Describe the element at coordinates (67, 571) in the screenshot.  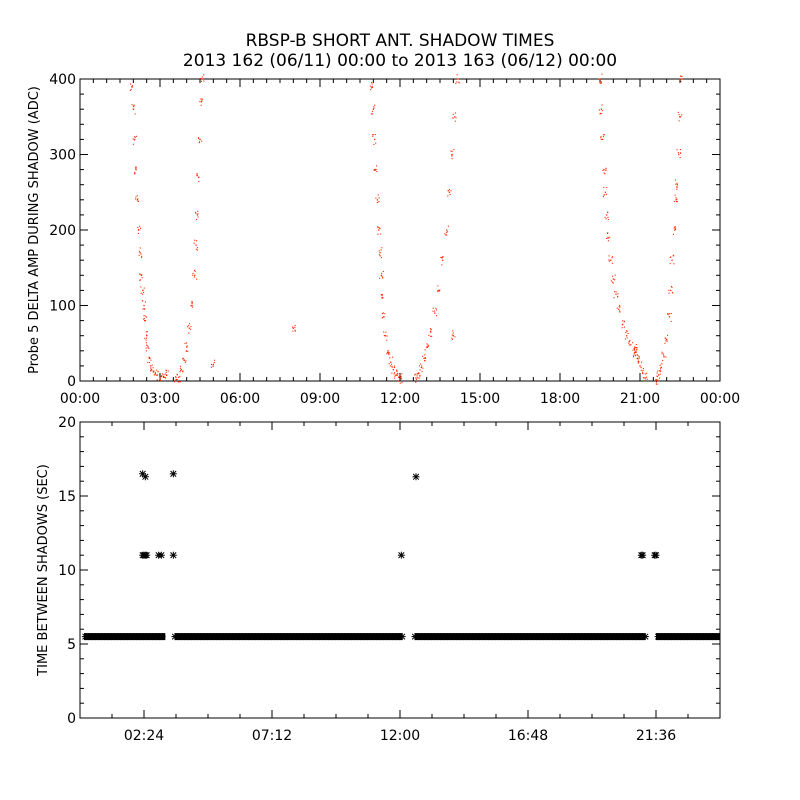
I see `y-tick-label: 10` at that location.